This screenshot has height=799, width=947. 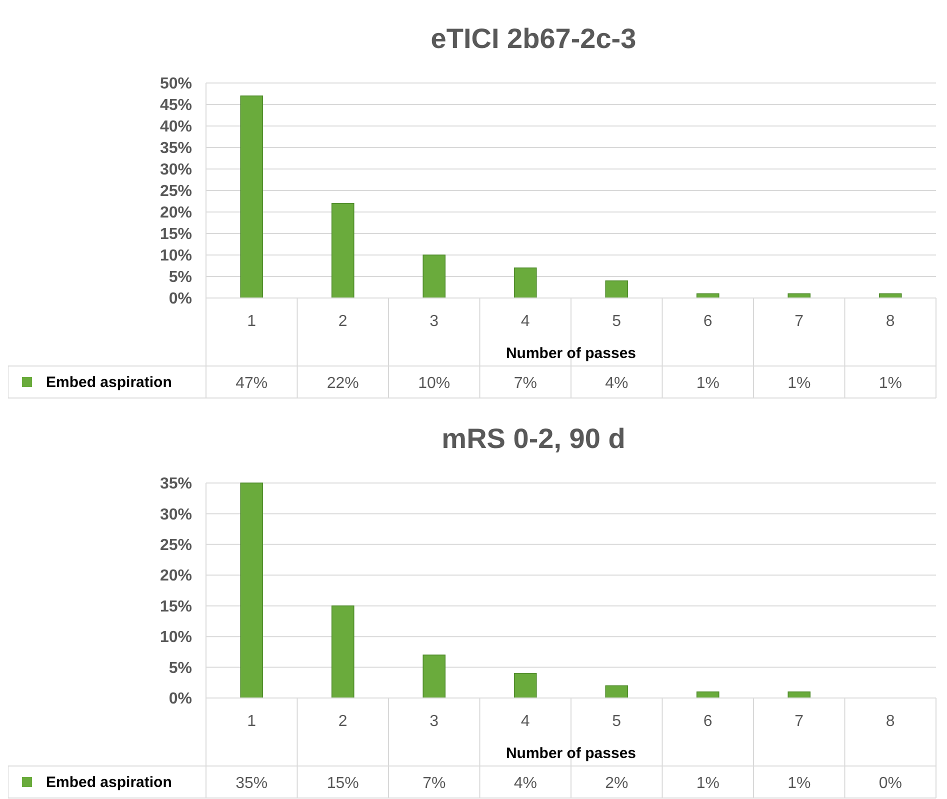 I want to click on chart-title: eTICI 2b67-2c-3, so click(x=533, y=38).